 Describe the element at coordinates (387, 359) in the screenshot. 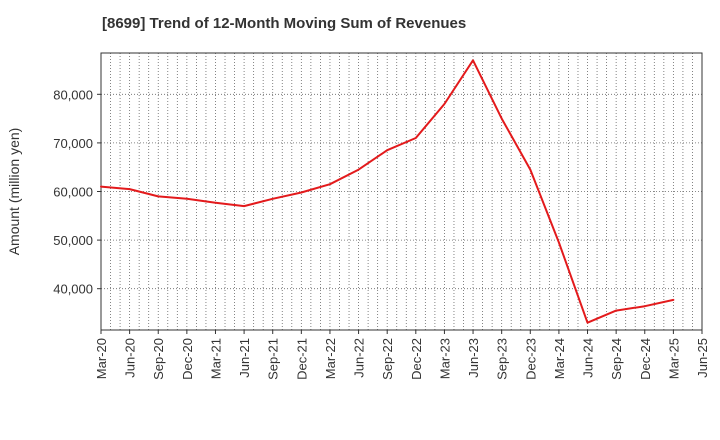

I see `x-tick-label: Sep-22` at that location.